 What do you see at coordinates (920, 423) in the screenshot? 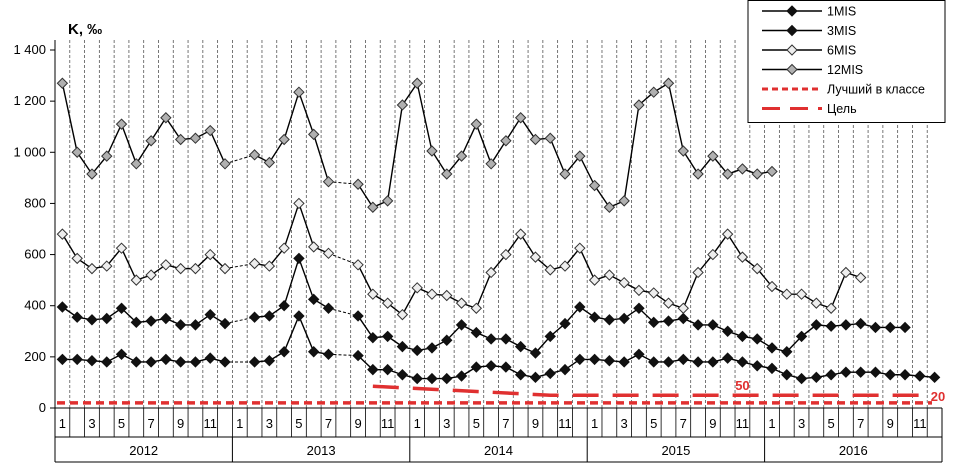
I see `x-tick-label: 11` at bounding box center [920, 423].